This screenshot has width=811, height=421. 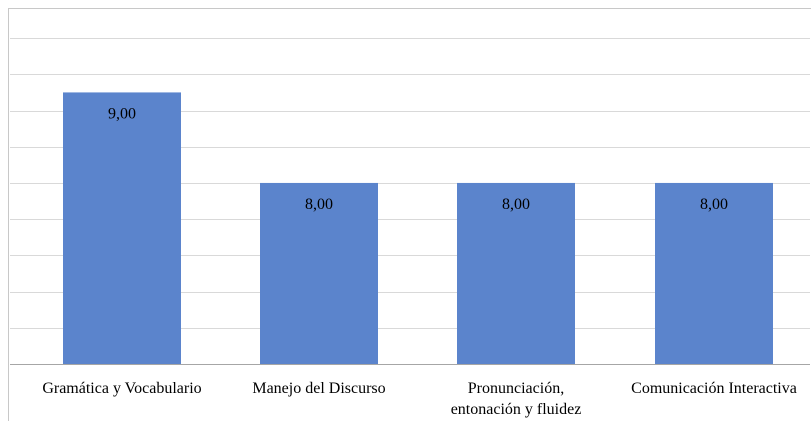 I want to click on data-label-1: 8,00, so click(x=319, y=204).